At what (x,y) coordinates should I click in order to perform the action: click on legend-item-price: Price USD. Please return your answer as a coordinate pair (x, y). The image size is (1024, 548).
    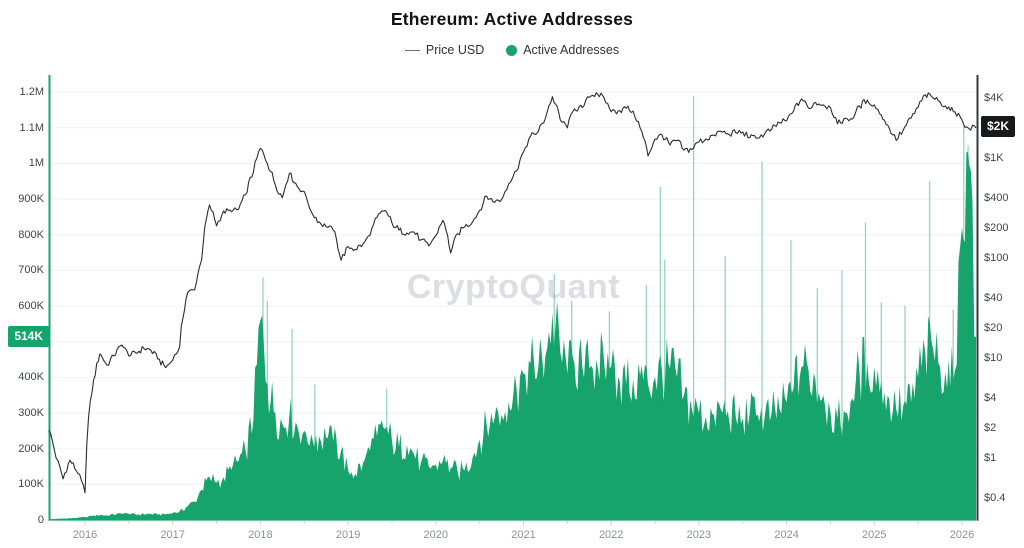
    Looking at the image, I should click on (444, 50).